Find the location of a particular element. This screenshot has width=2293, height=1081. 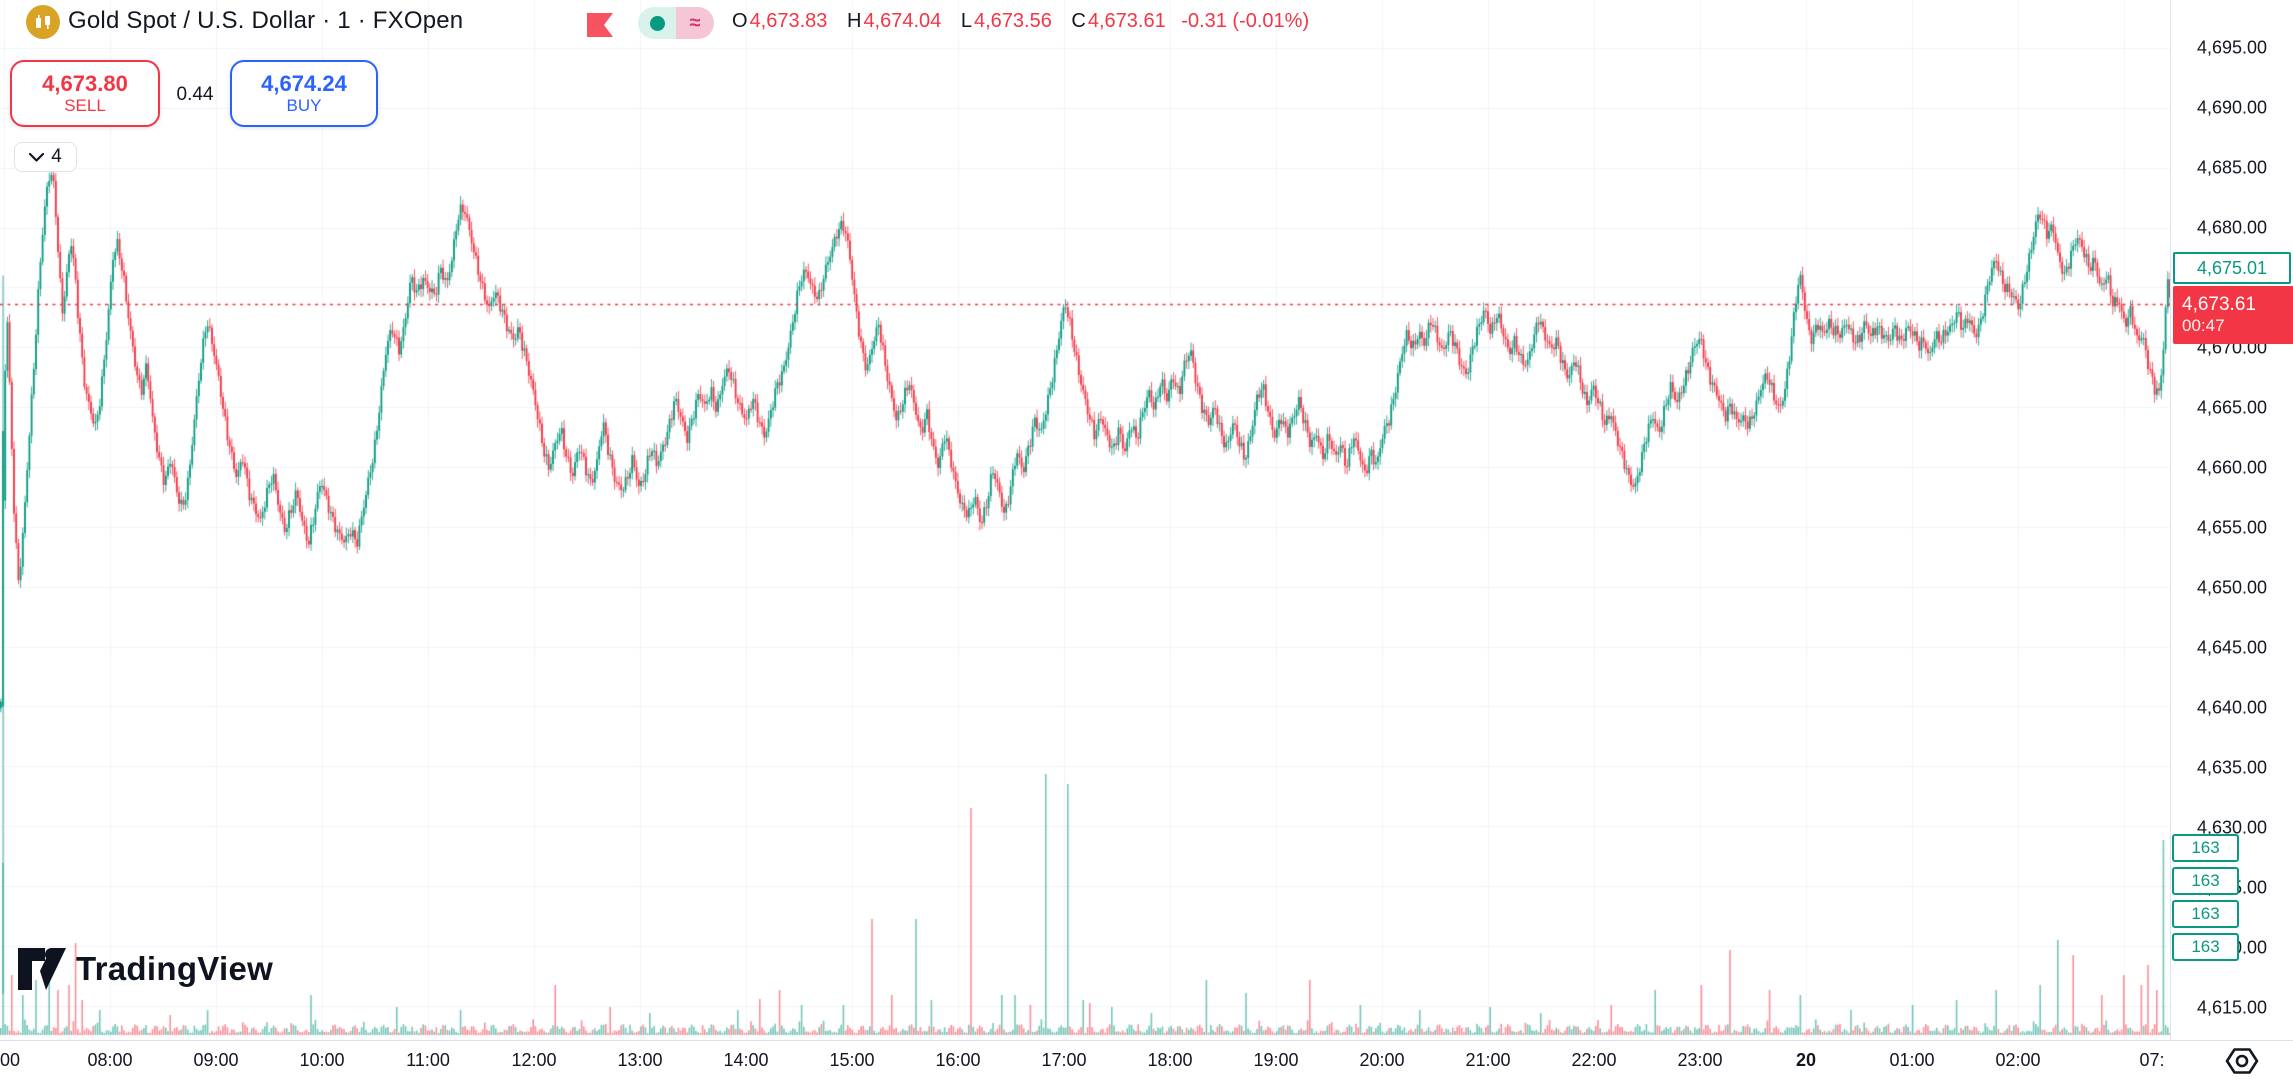

market-open-dot-icon is located at coordinates (657, 23).